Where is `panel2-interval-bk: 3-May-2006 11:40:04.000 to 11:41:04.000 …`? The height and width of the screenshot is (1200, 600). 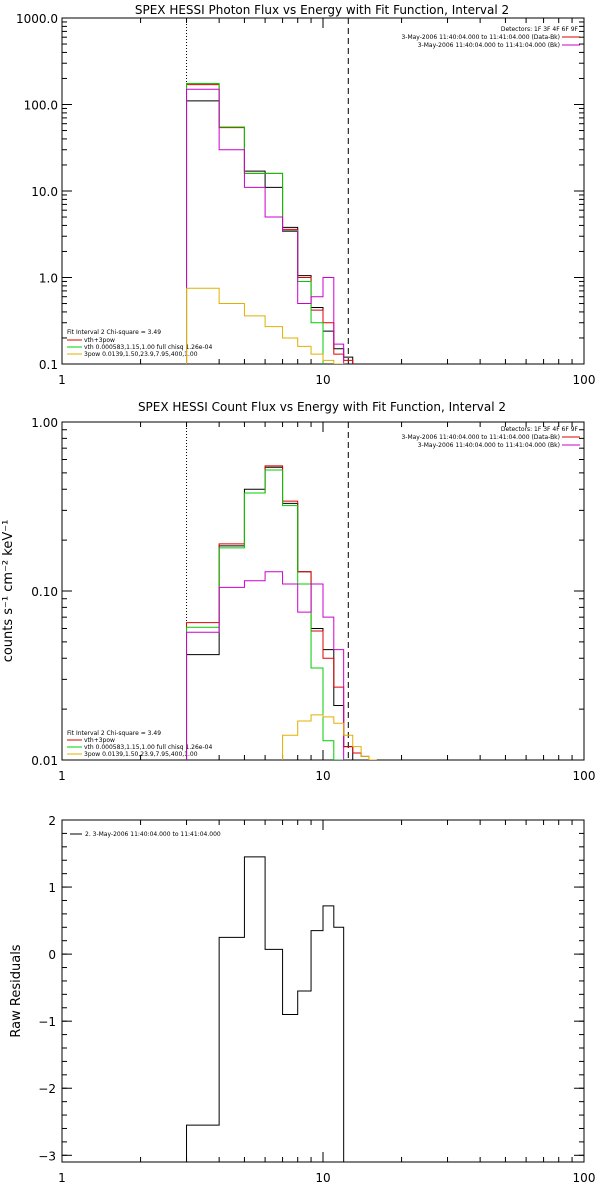
panel2-interval-bk: 3-May-2006 11:40:04.000 to 11:41:04.000 … is located at coordinates (489, 445).